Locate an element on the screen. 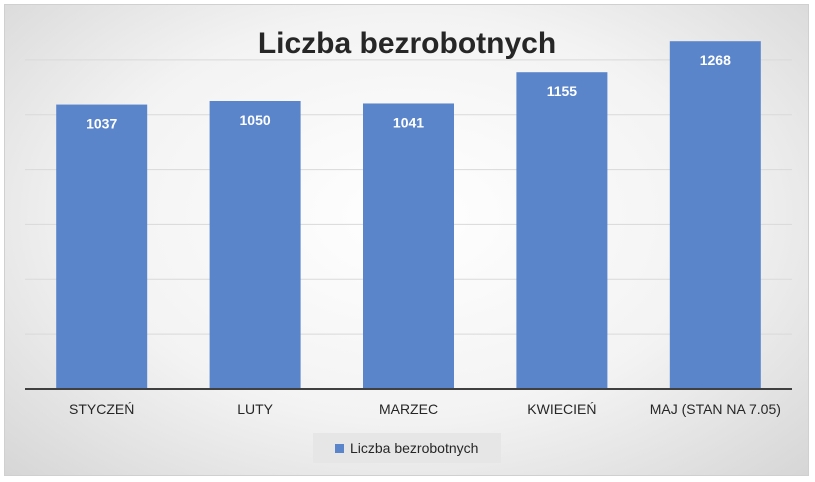 Image resolution: width=815 pixels, height=482 pixels. legend-background is located at coordinates (407, 448).